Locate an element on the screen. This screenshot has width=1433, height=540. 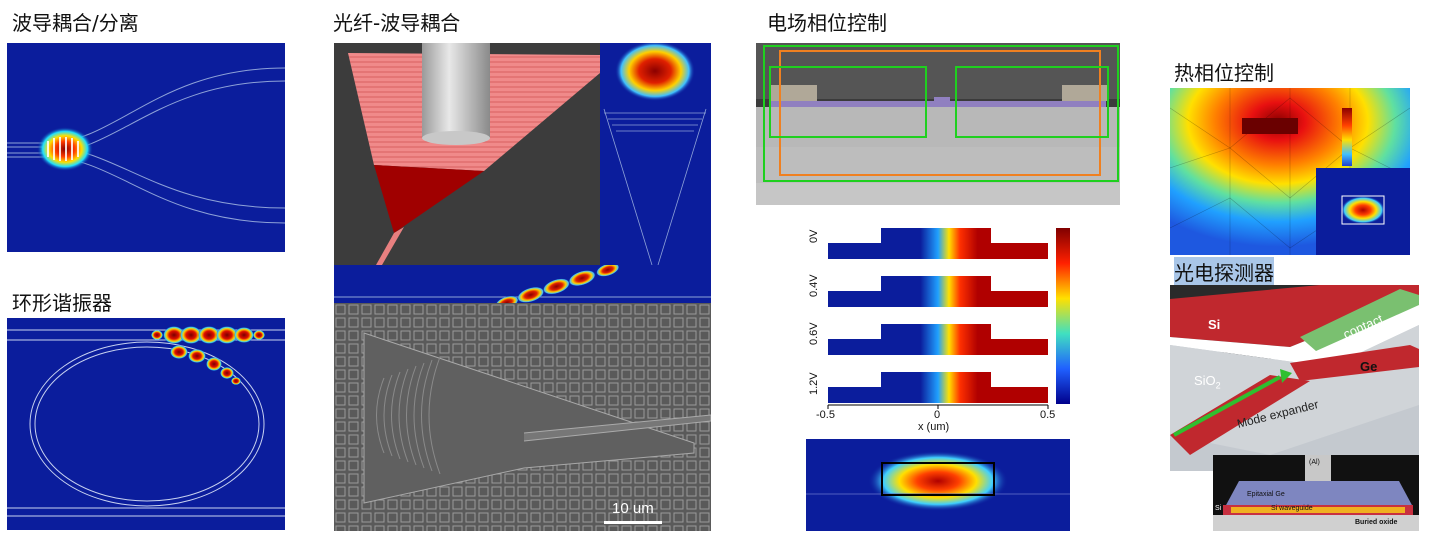
sio2-label: SiO2 is located at coordinates (1207, 382).